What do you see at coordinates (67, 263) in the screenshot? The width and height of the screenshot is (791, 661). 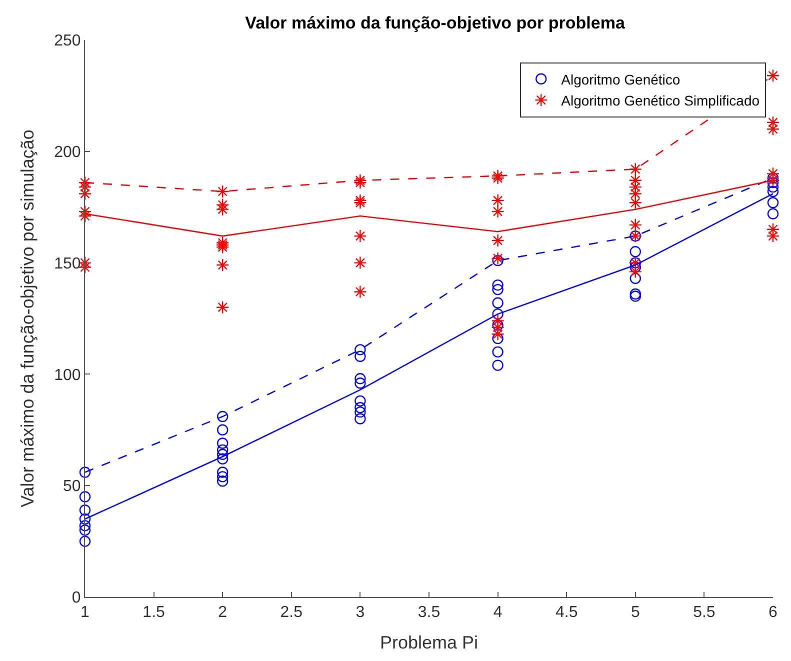 I see `y-tick-label: 150` at bounding box center [67, 263].